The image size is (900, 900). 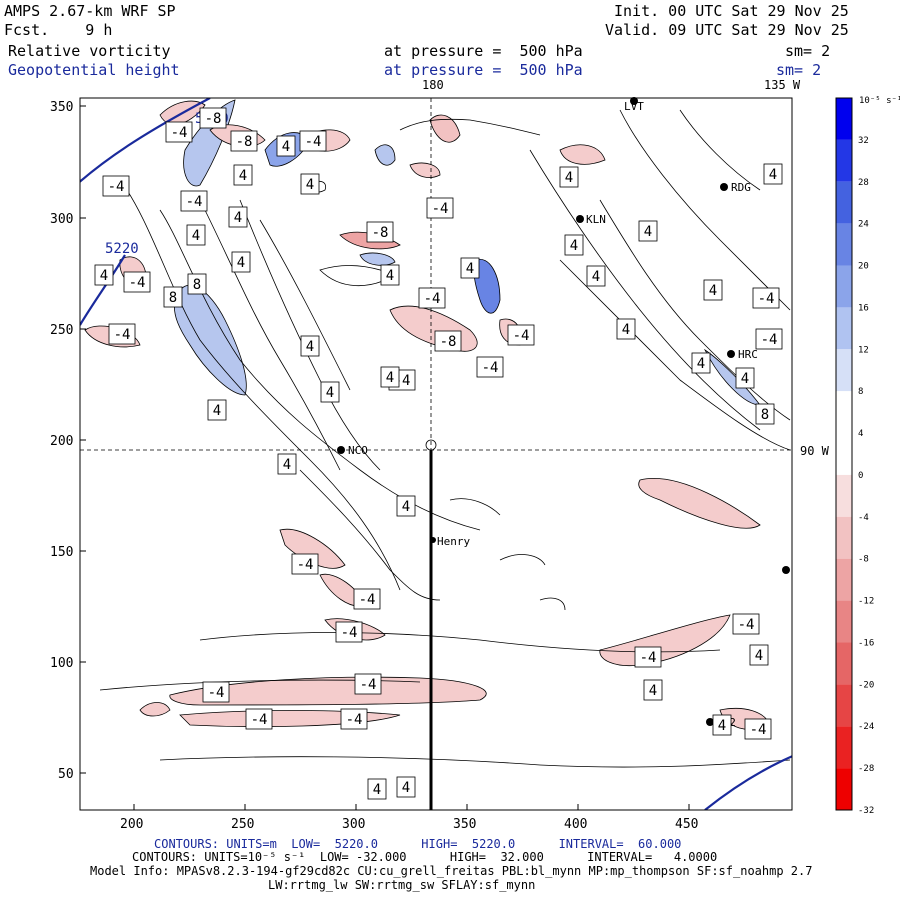 I want to click on station-label: NCO, so click(x=358, y=450).